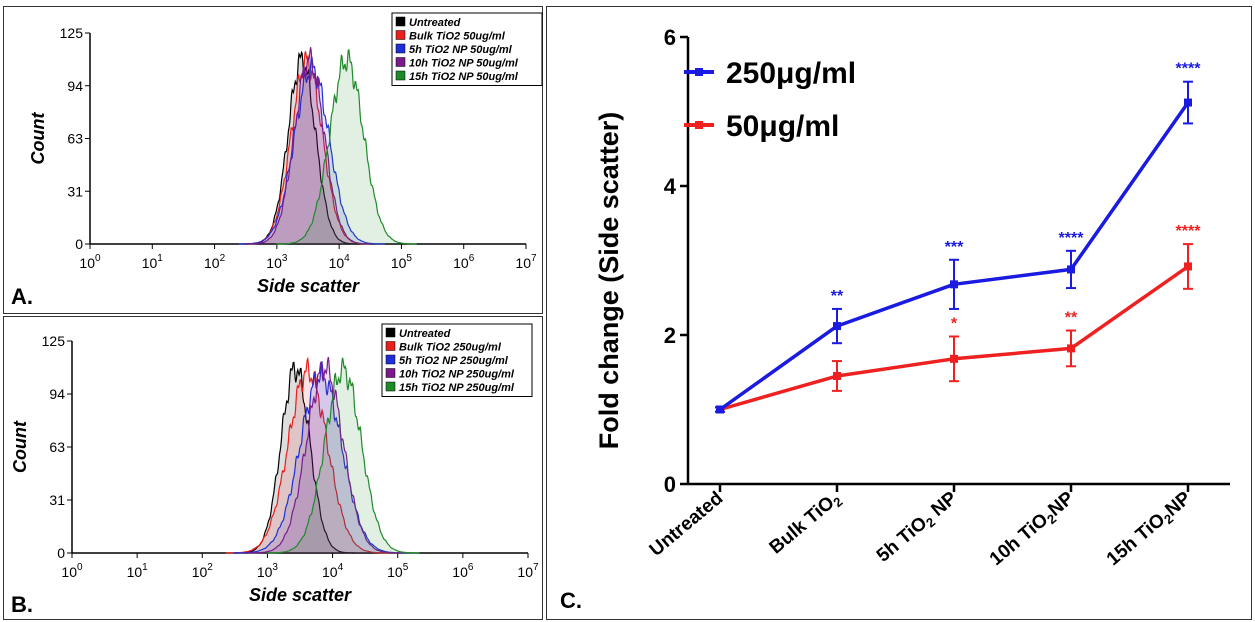  I want to click on line-c-y-tick-label: 2, so click(670, 335).